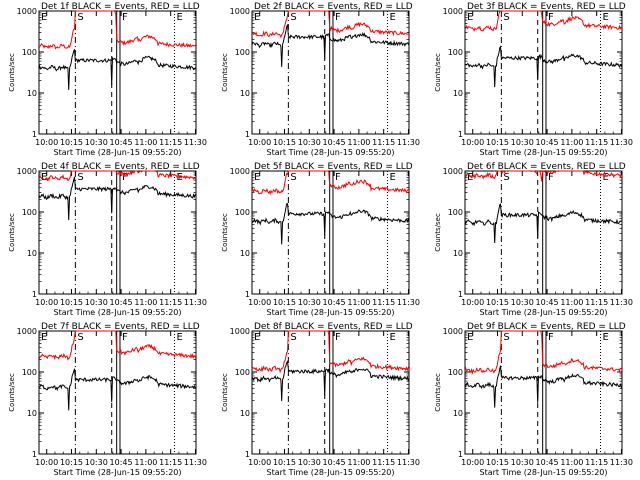 The image size is (640, 480). Describe the element at coordinates (120, 7) in the screenshot. I see `panel-title: Det 1f BLACK = Events, RED = LLD` at that location.